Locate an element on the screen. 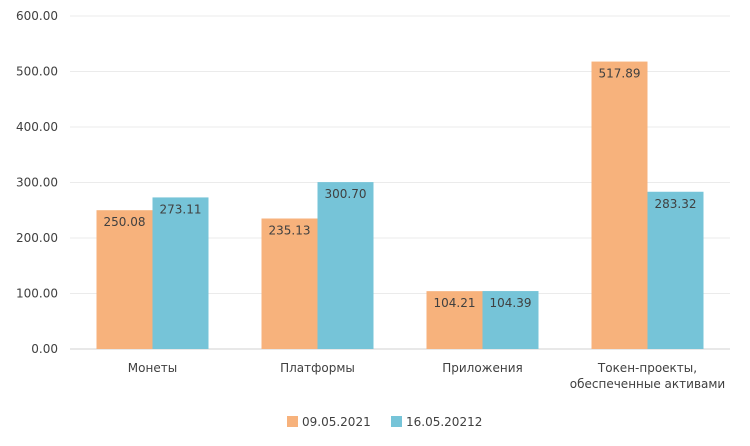 The width and height of the screenshot is (750, 446). x-category-label: Токен-проекты, is located at coordinates (647, 368).